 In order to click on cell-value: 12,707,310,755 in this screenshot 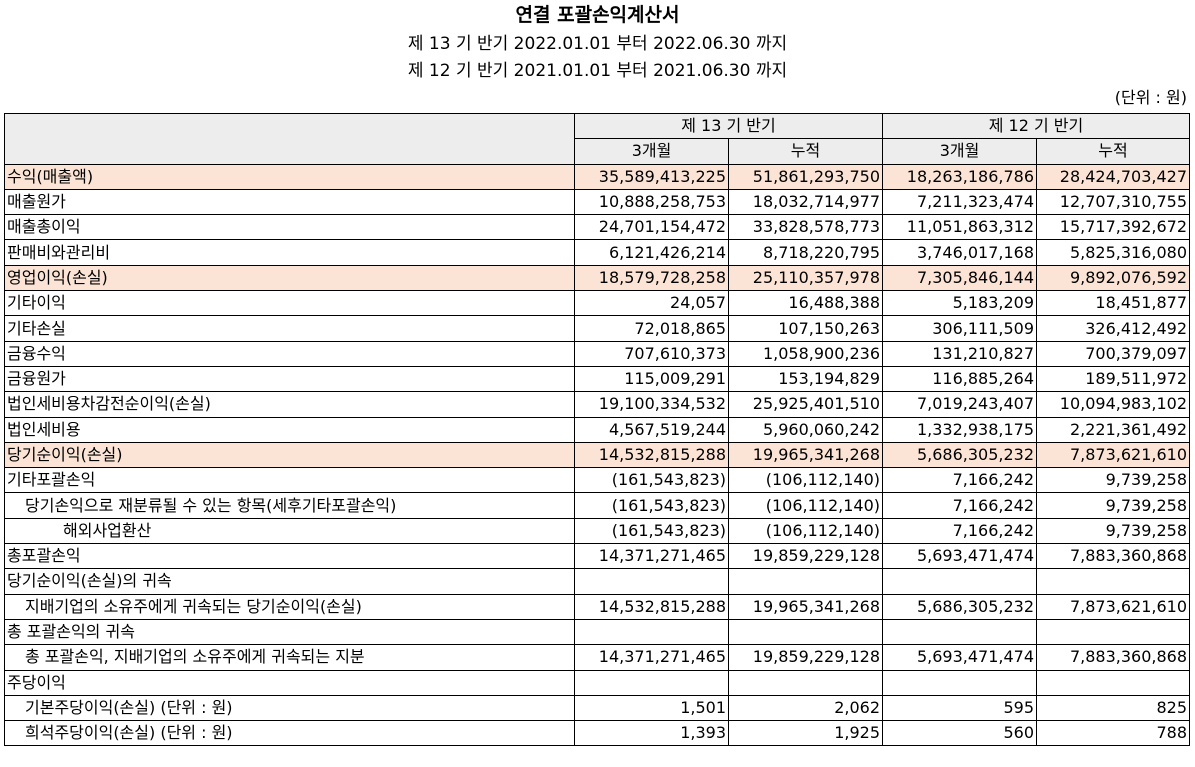, I will do `click(1113, 202)`.